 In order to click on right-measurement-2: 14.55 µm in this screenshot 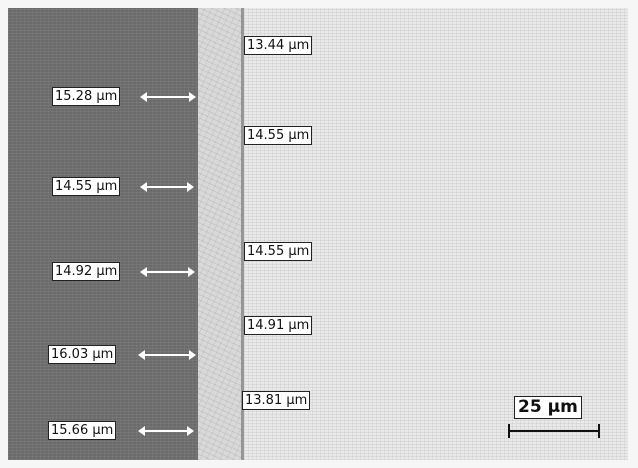, I will do `click(278, 135)`.